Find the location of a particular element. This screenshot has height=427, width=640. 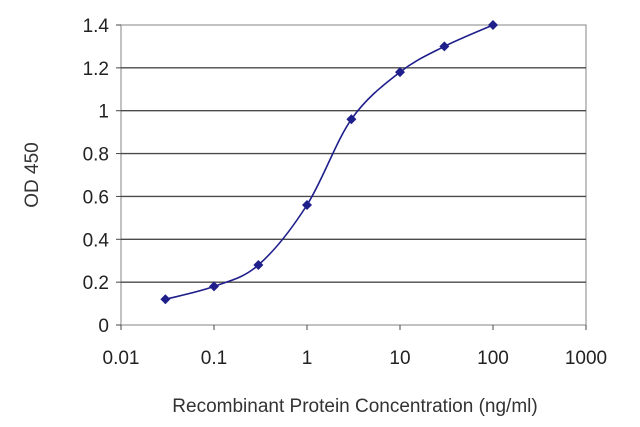

y-tick-label: 0.4 is located at coordinates (96, 240).